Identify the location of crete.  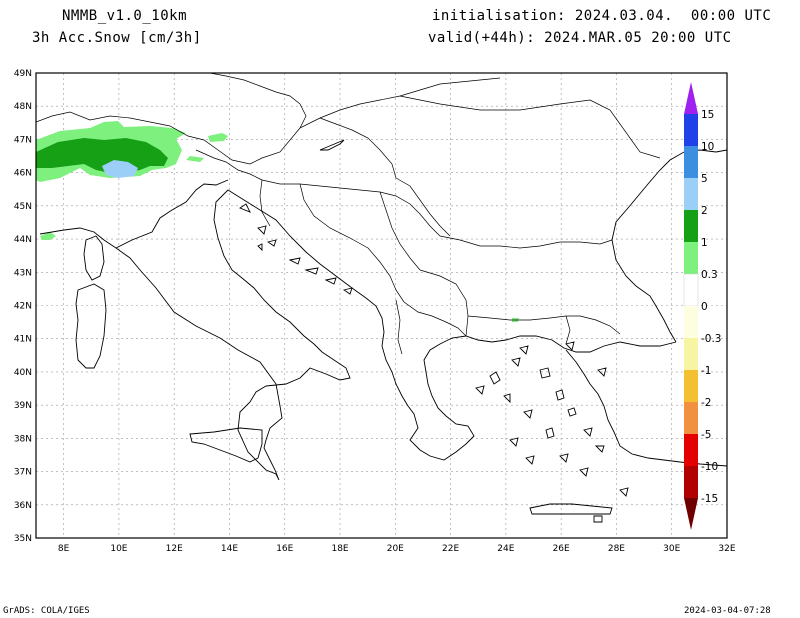
(571, 509).